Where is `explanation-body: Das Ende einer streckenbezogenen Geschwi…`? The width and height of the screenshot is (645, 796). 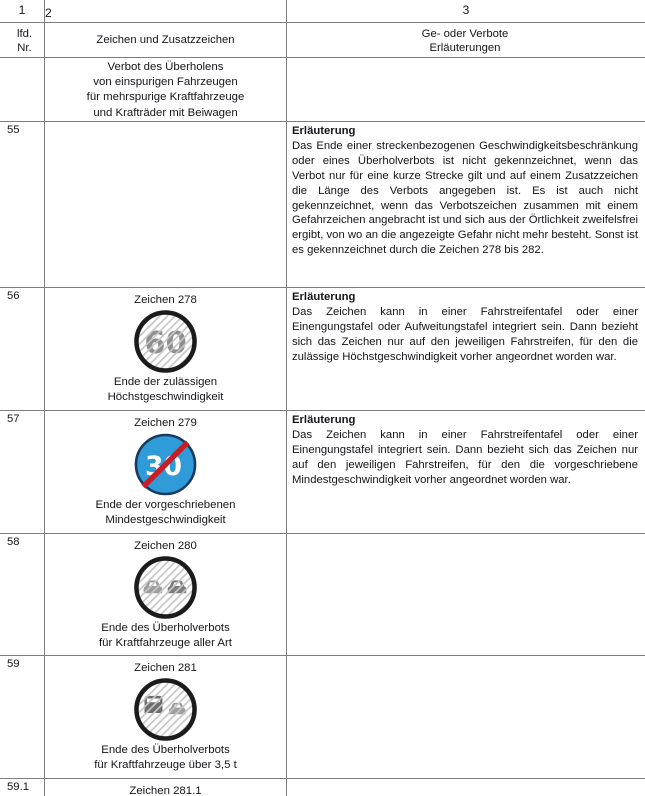 explanation-body: Das Ende einer streckenbezogenen Geschwi… is located at coordinates (465, 198).